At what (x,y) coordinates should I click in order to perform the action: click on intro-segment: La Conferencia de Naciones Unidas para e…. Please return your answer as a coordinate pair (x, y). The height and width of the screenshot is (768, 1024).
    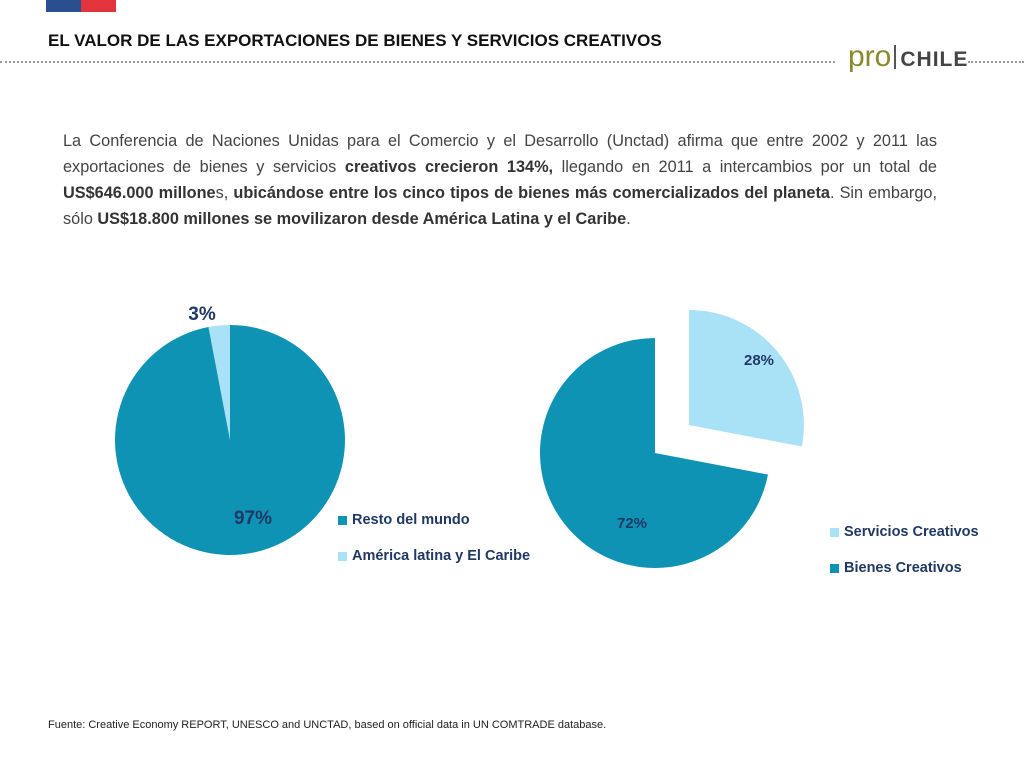
    Looking at the image, I should click on (500, 154).